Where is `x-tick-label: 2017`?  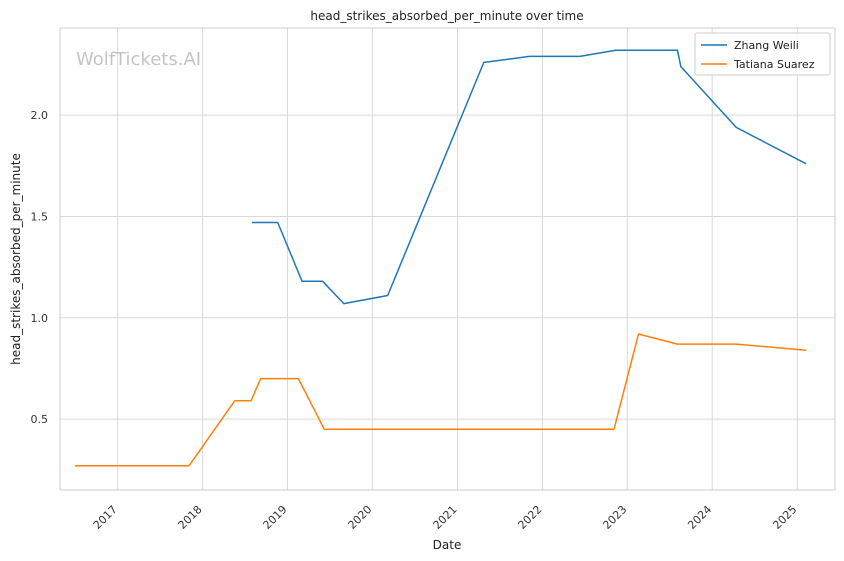 x-tick-label: 2017 is located at coordinates (105, 517).